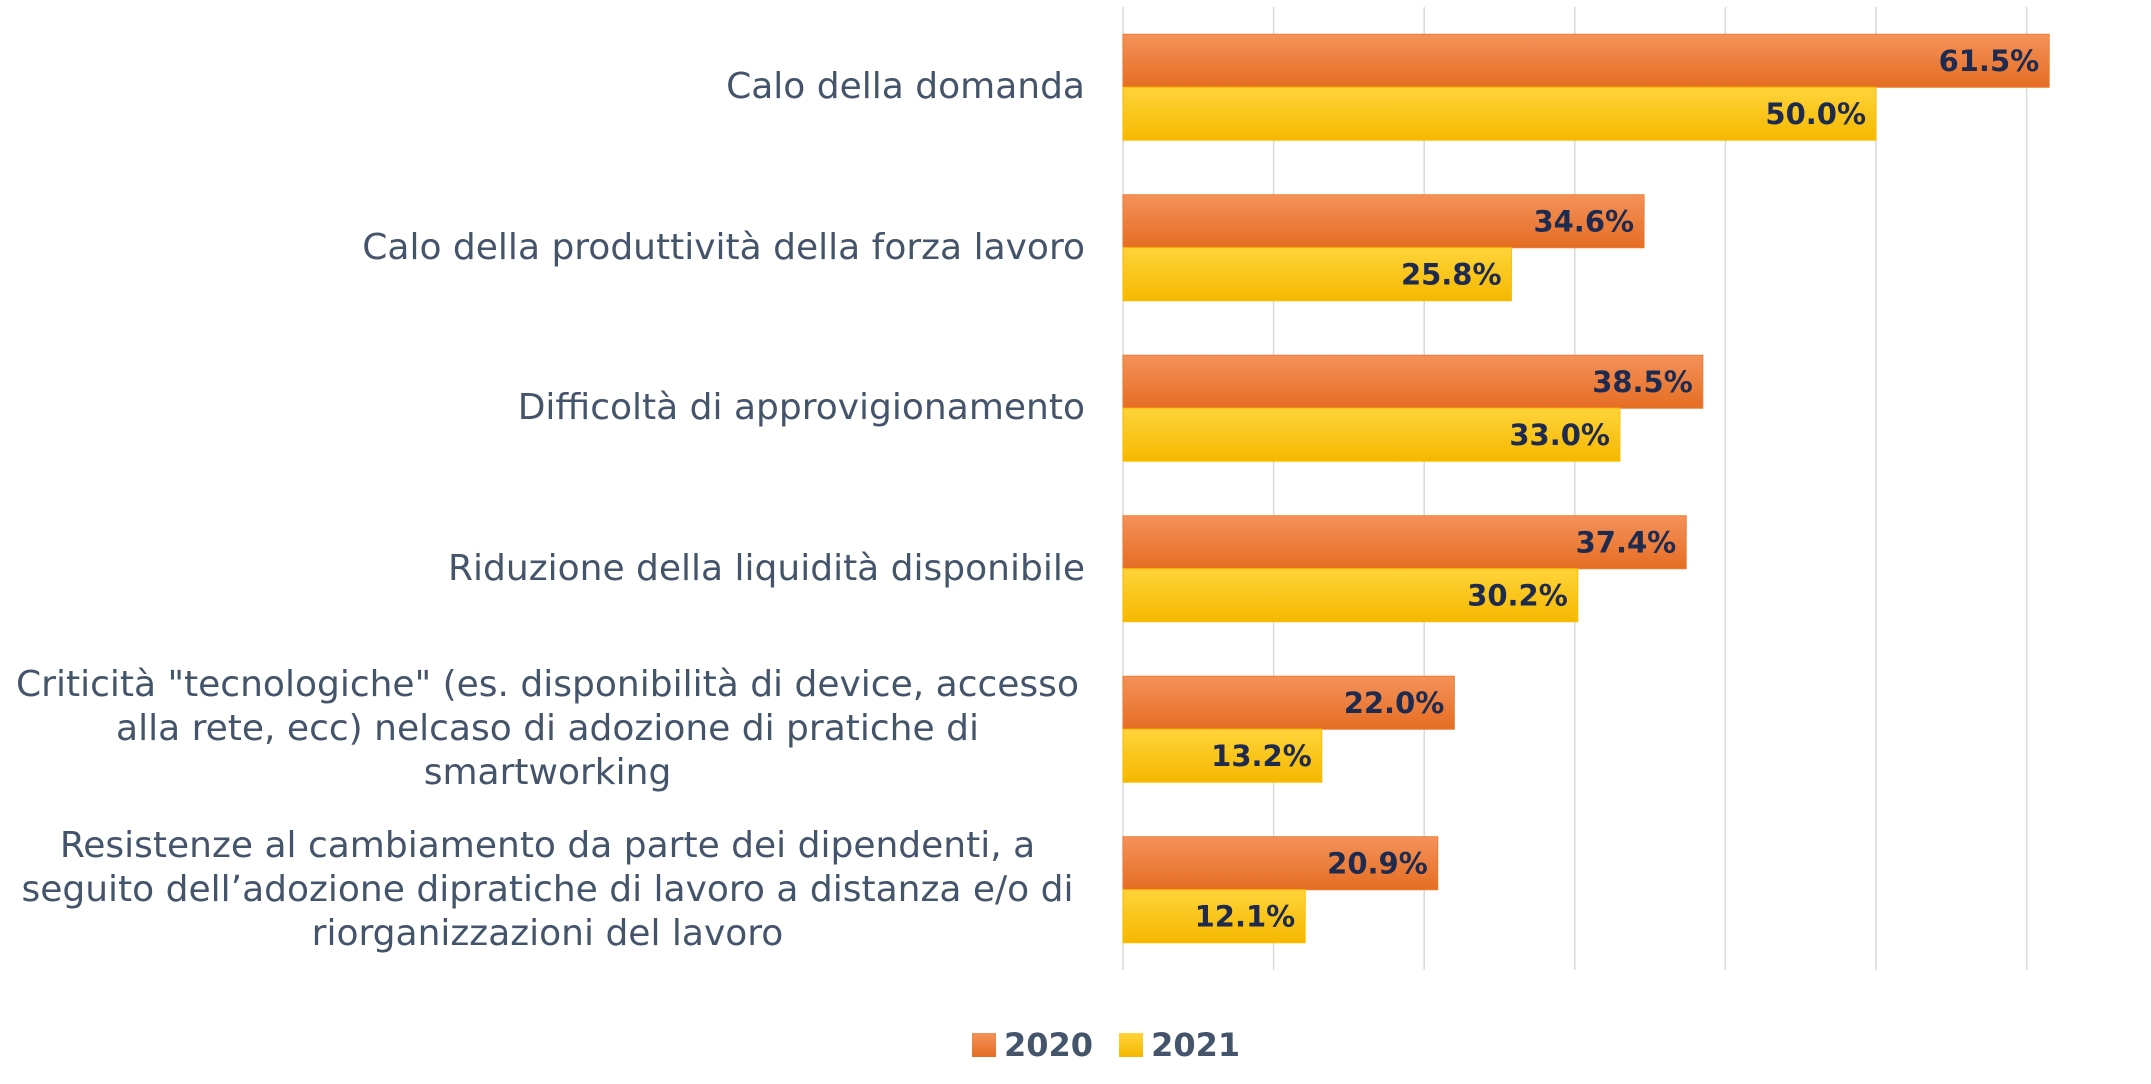 The width and height of the screenshot is (2151, 1084). What do you see at coordinates (766, 568) in the screenshot?
I see `category-label: Riduzione della liquidità disponibile` at bounding box center [766, 568].